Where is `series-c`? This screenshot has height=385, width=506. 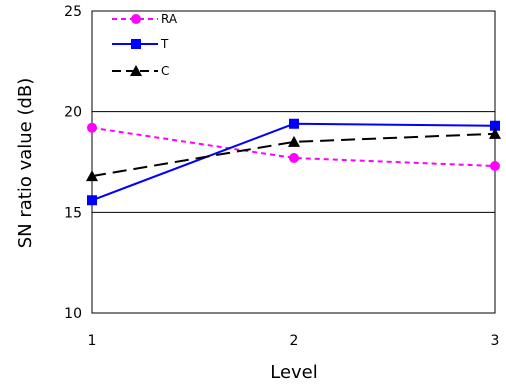 series-c is located at coordinates (293, 154).